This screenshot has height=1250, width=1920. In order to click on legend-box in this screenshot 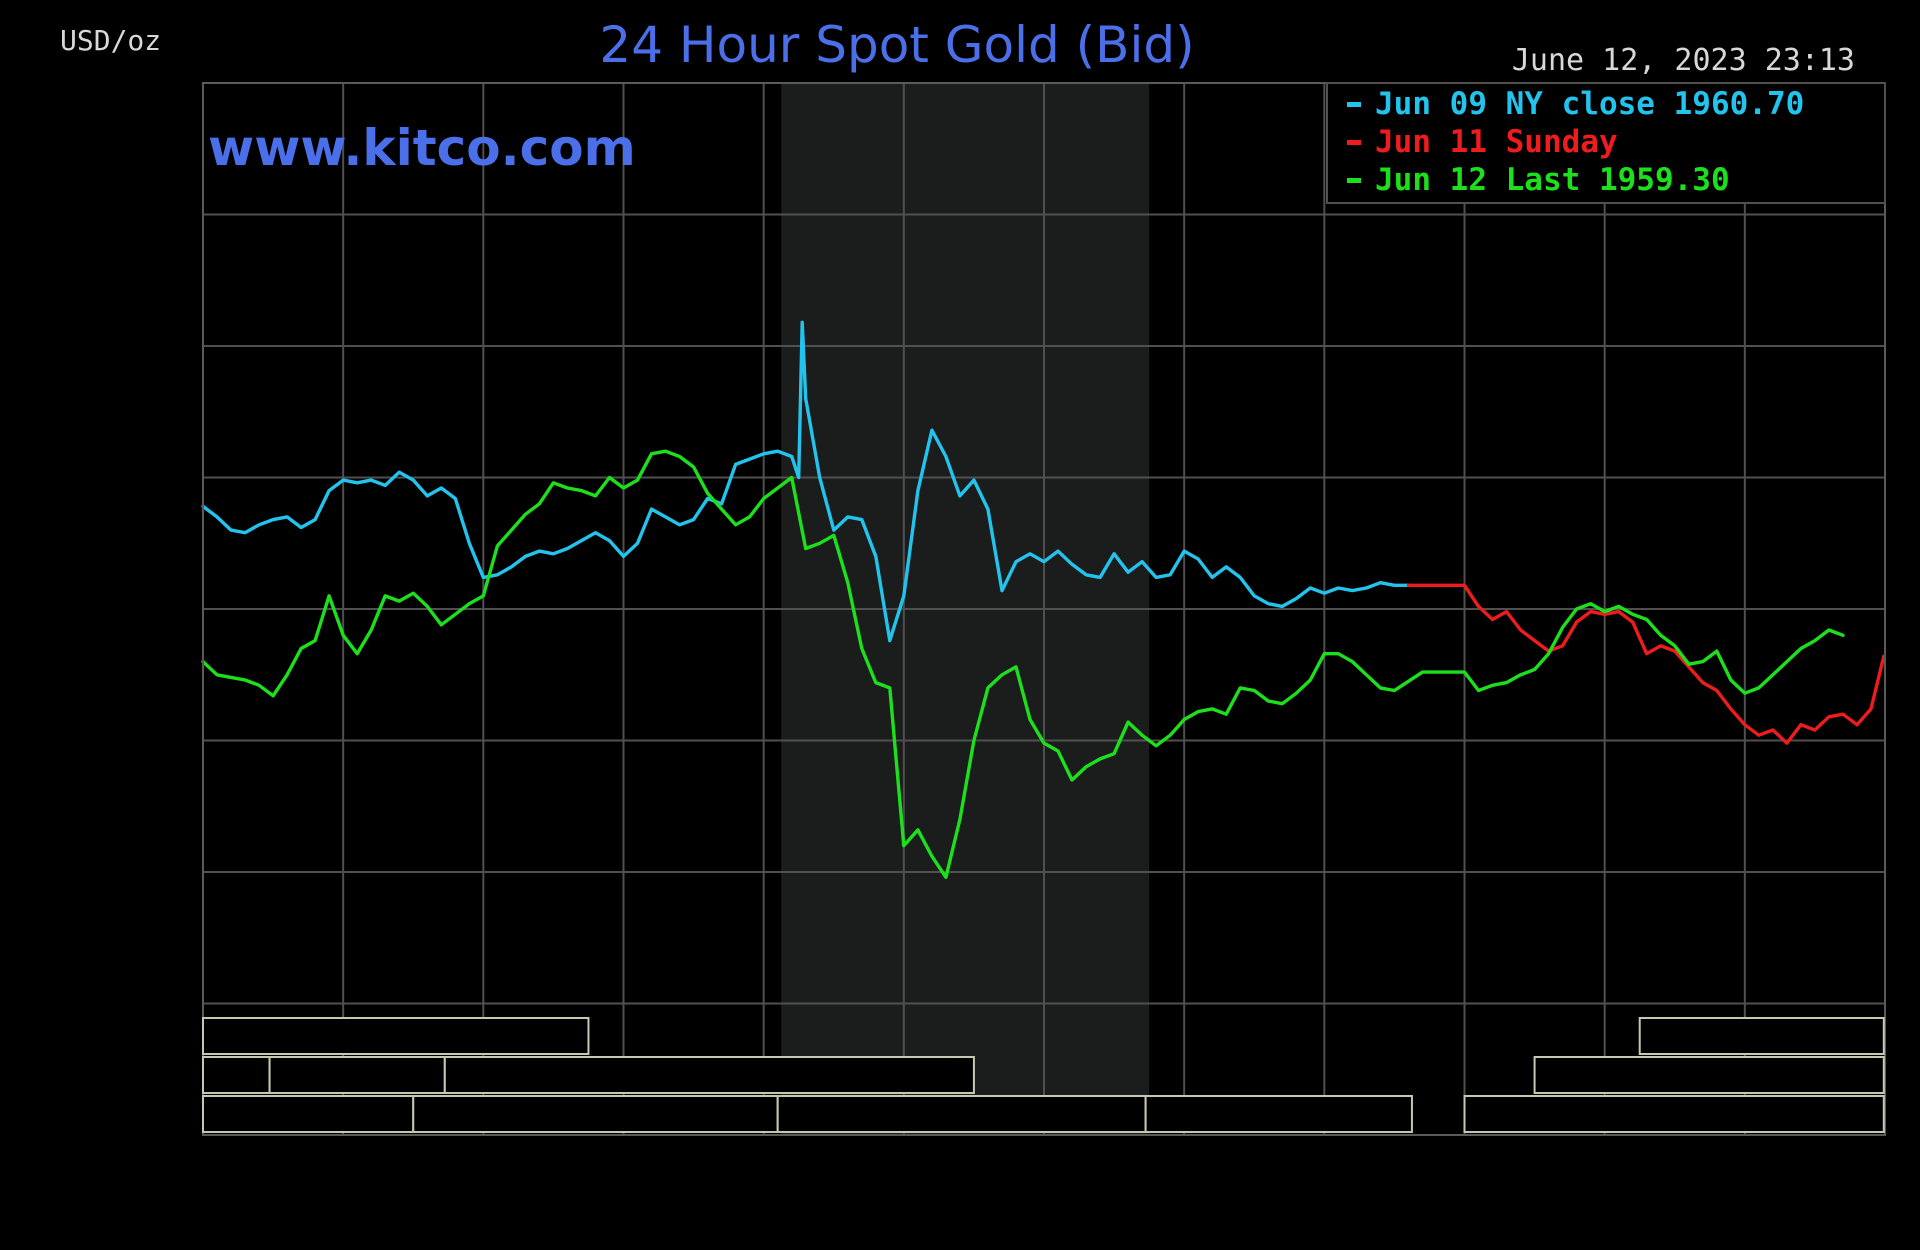, I will do `click(1606, 143)`.